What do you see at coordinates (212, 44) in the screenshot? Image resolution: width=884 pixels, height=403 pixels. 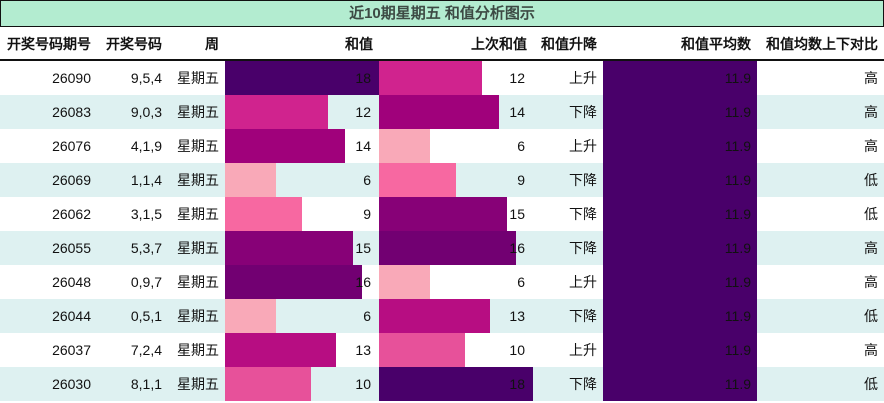 I see `header-weekday: 周` at bounding box center [212, 44].